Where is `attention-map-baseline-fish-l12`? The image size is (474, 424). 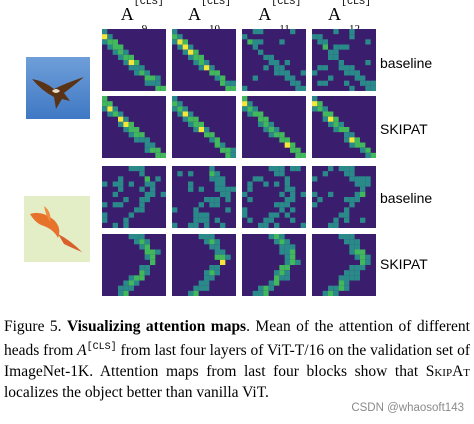 attention-map-baseline-fish-l12 is located at coordinates (344, 197).